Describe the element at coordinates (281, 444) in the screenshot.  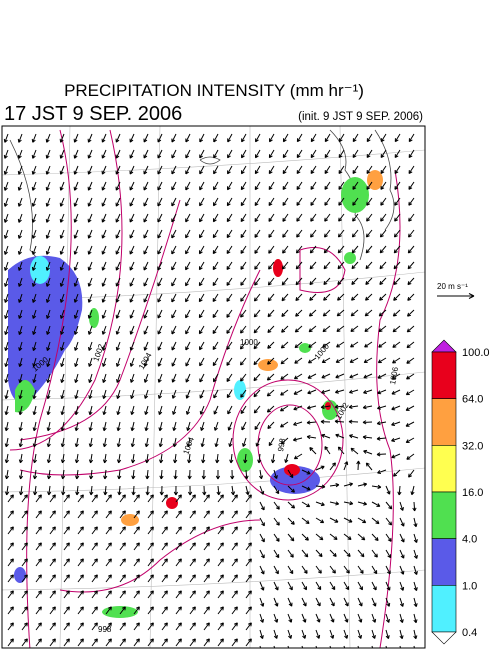
I see `contour-label: 998` at that location.